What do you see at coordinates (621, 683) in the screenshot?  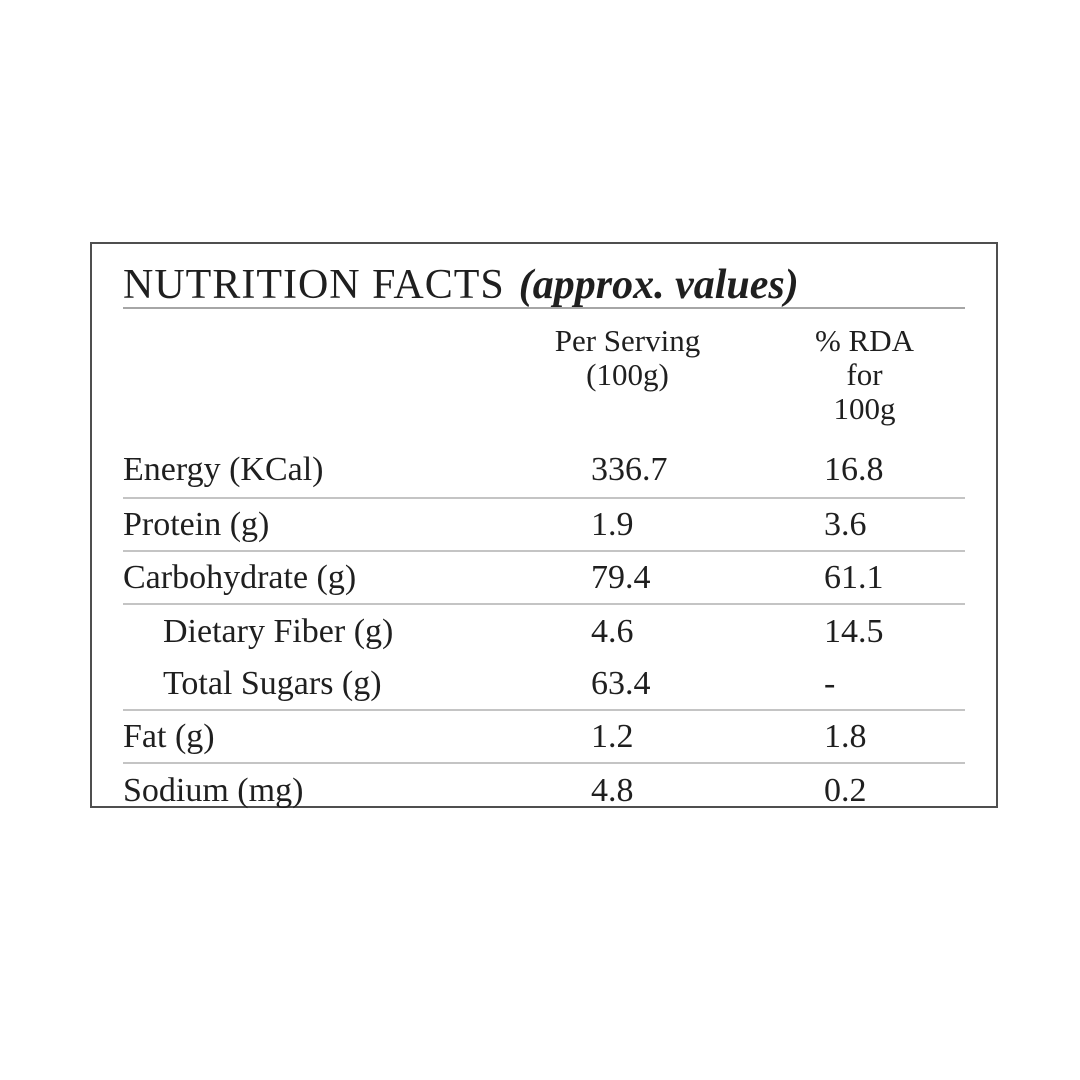 I see `row-per-serving-value: 63.4` at bounding box center [621, 683].